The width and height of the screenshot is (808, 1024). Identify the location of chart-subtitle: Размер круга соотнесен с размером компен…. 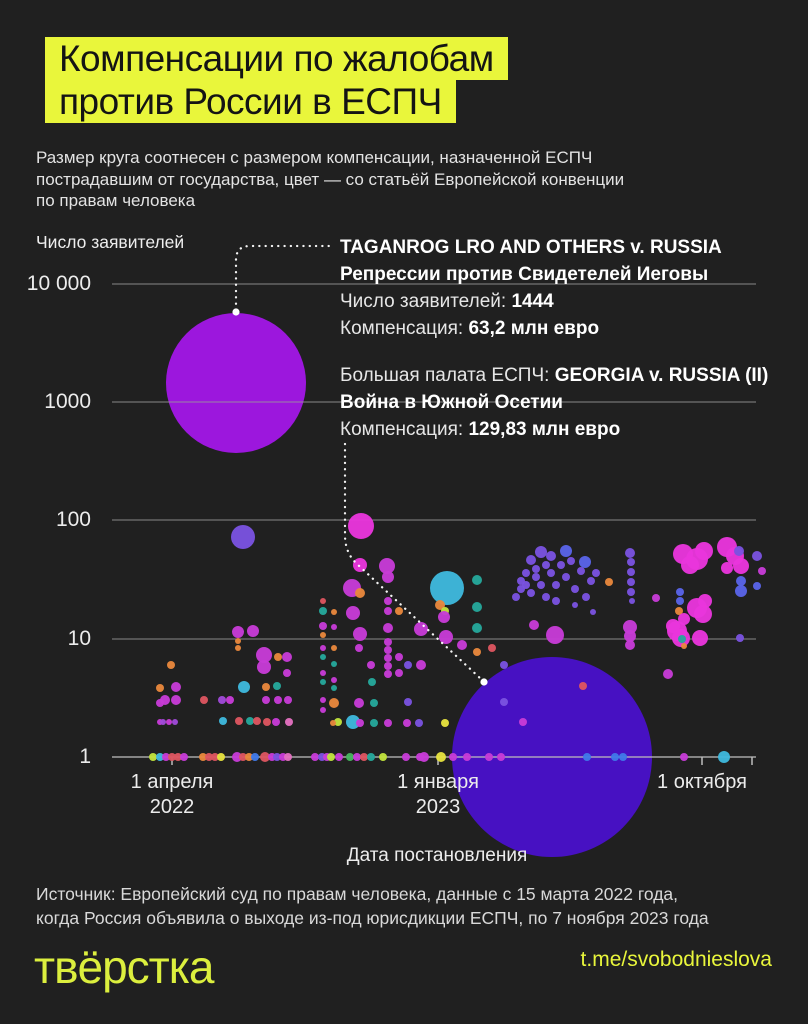
(330, 179).